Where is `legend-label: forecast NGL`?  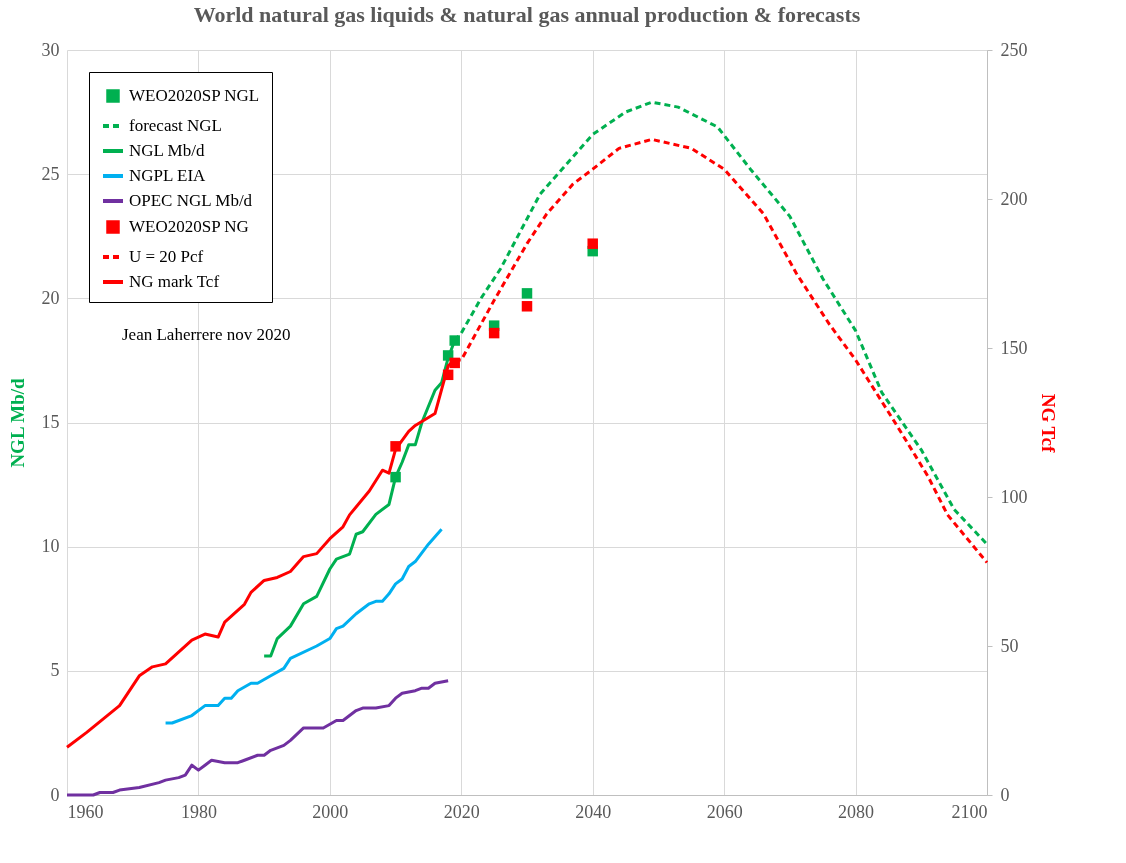 legend-label: forecast NGL is located at coordinates (175, 125).